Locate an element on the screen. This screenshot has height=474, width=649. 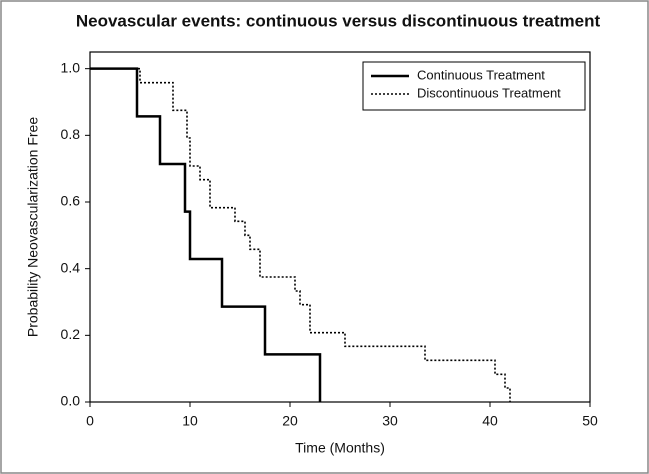
y-tick-label: 0.4 is located at coordinates (71, 267).